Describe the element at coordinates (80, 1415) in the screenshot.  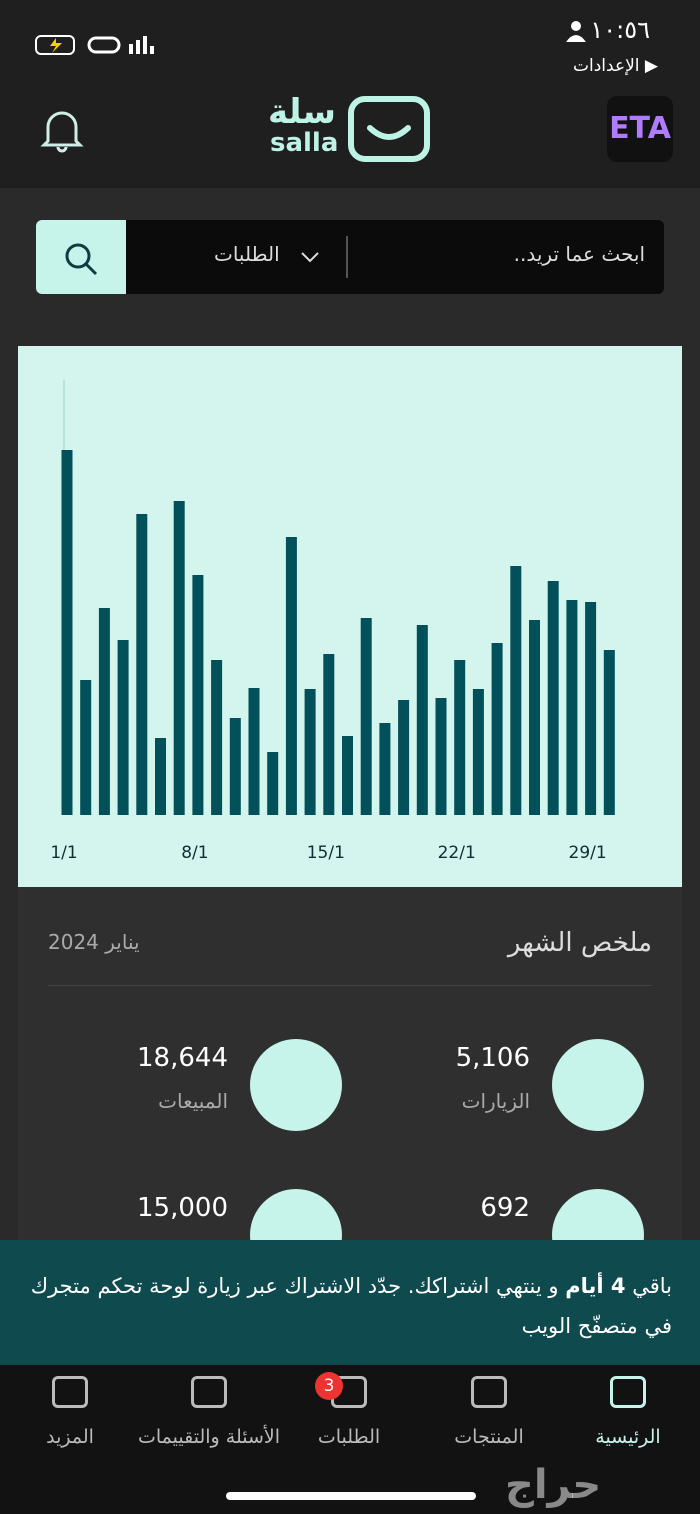
I see `nav-item: المزيد` at that location.